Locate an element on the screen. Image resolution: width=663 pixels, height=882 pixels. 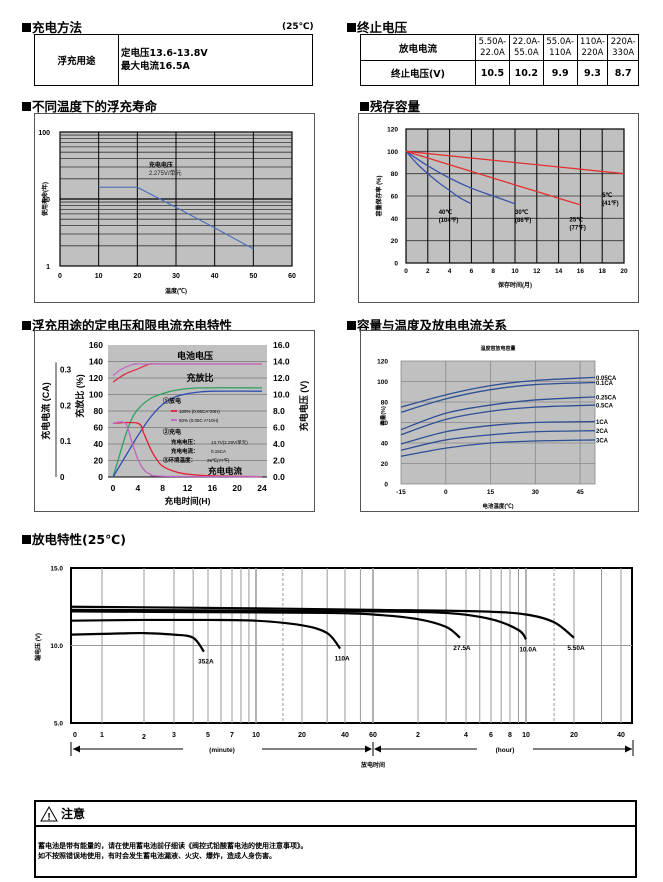
voltage-cell: 9.9 is located at coordinates (560, 73).